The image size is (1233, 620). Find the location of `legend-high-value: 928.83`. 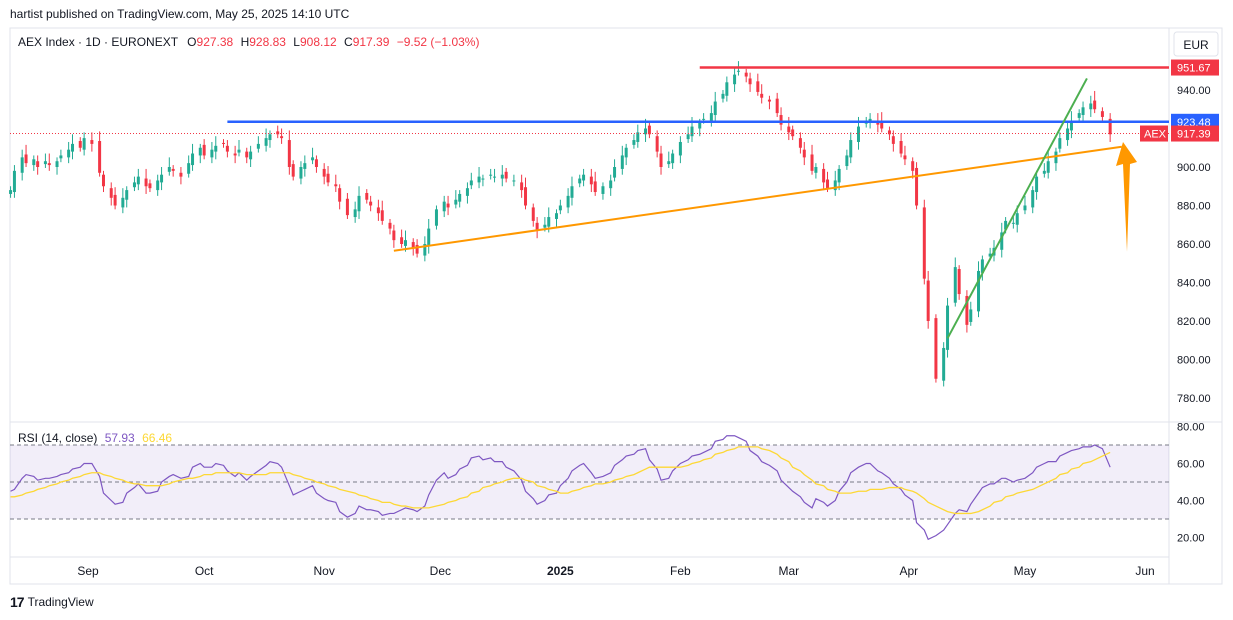

legend-high-value: 928.83 is located at coordinates (267, 42).